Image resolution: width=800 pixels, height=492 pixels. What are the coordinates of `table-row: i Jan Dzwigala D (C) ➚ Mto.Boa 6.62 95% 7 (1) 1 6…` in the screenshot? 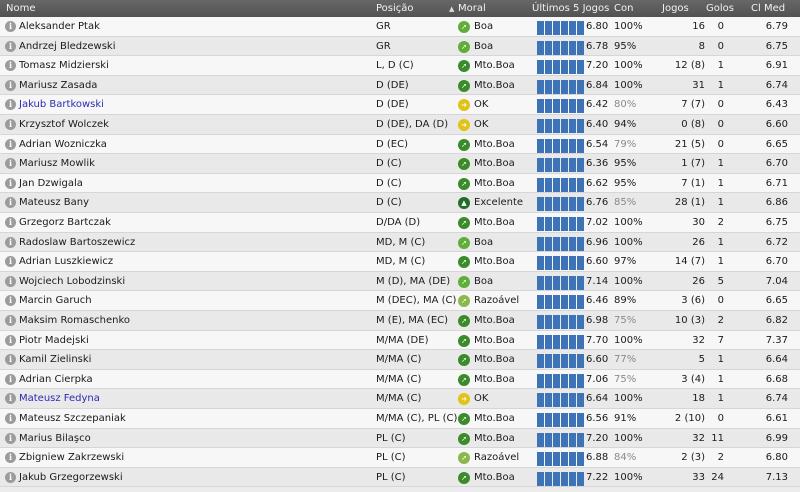 It's located at (400, 183).